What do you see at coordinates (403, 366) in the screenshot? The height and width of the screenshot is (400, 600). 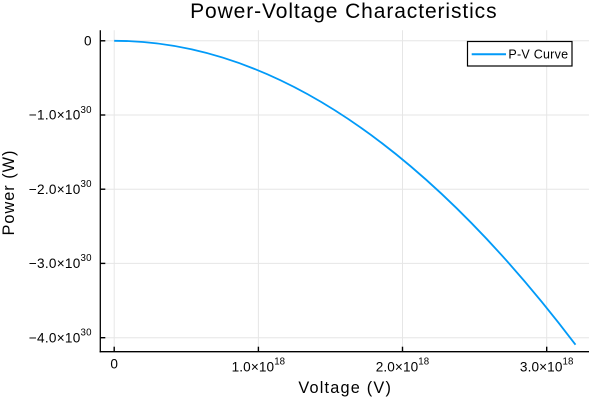 I see `svg-text: 2.0×10¹⁸` at bounding box center [403, 366].